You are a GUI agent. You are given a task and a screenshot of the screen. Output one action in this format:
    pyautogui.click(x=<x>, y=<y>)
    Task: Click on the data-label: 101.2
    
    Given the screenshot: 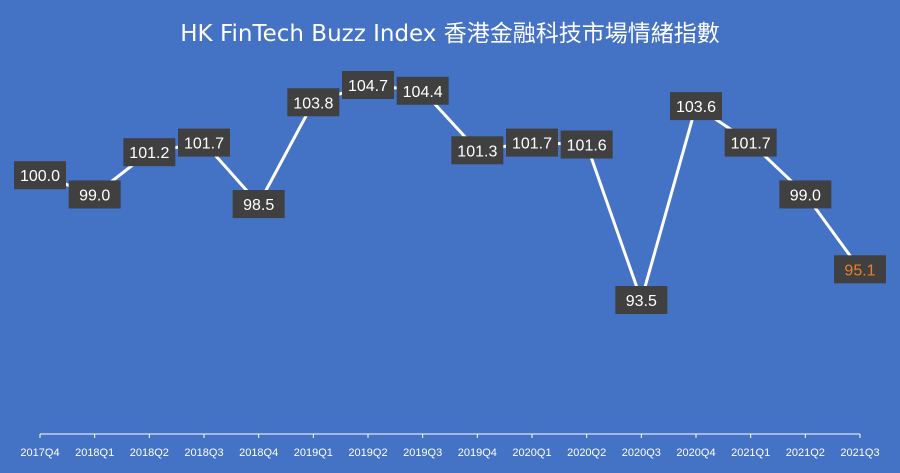 What is the action you would take?
    pyautogui.click(x=149, y=153)
    